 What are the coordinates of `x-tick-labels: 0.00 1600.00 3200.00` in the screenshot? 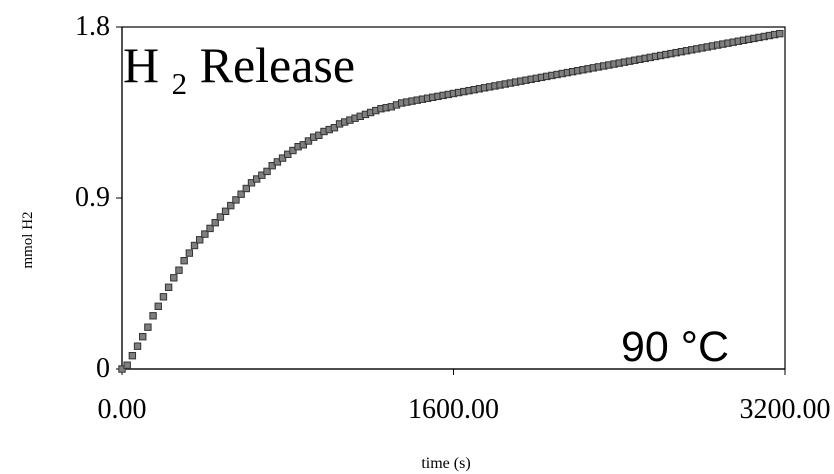 It's located at (464, 409).